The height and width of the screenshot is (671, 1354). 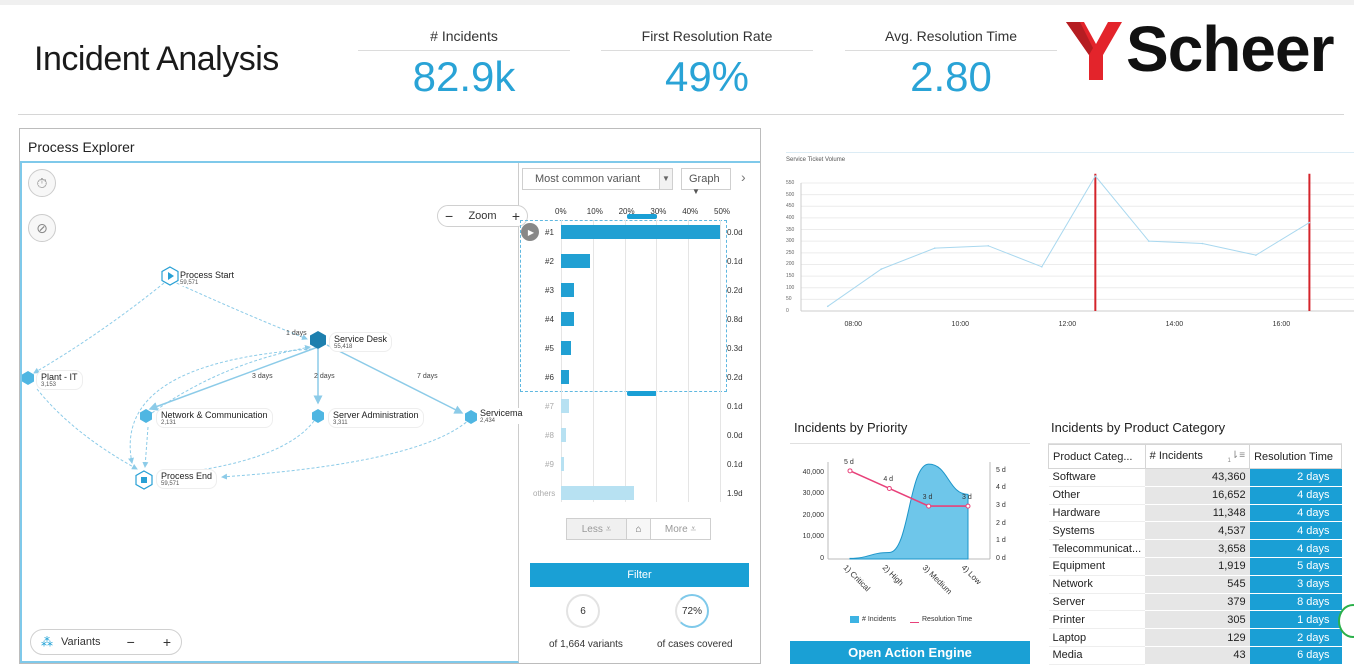 I want to click on node-label-network: Network & Communication 2,131, so click(x=214, y=418).